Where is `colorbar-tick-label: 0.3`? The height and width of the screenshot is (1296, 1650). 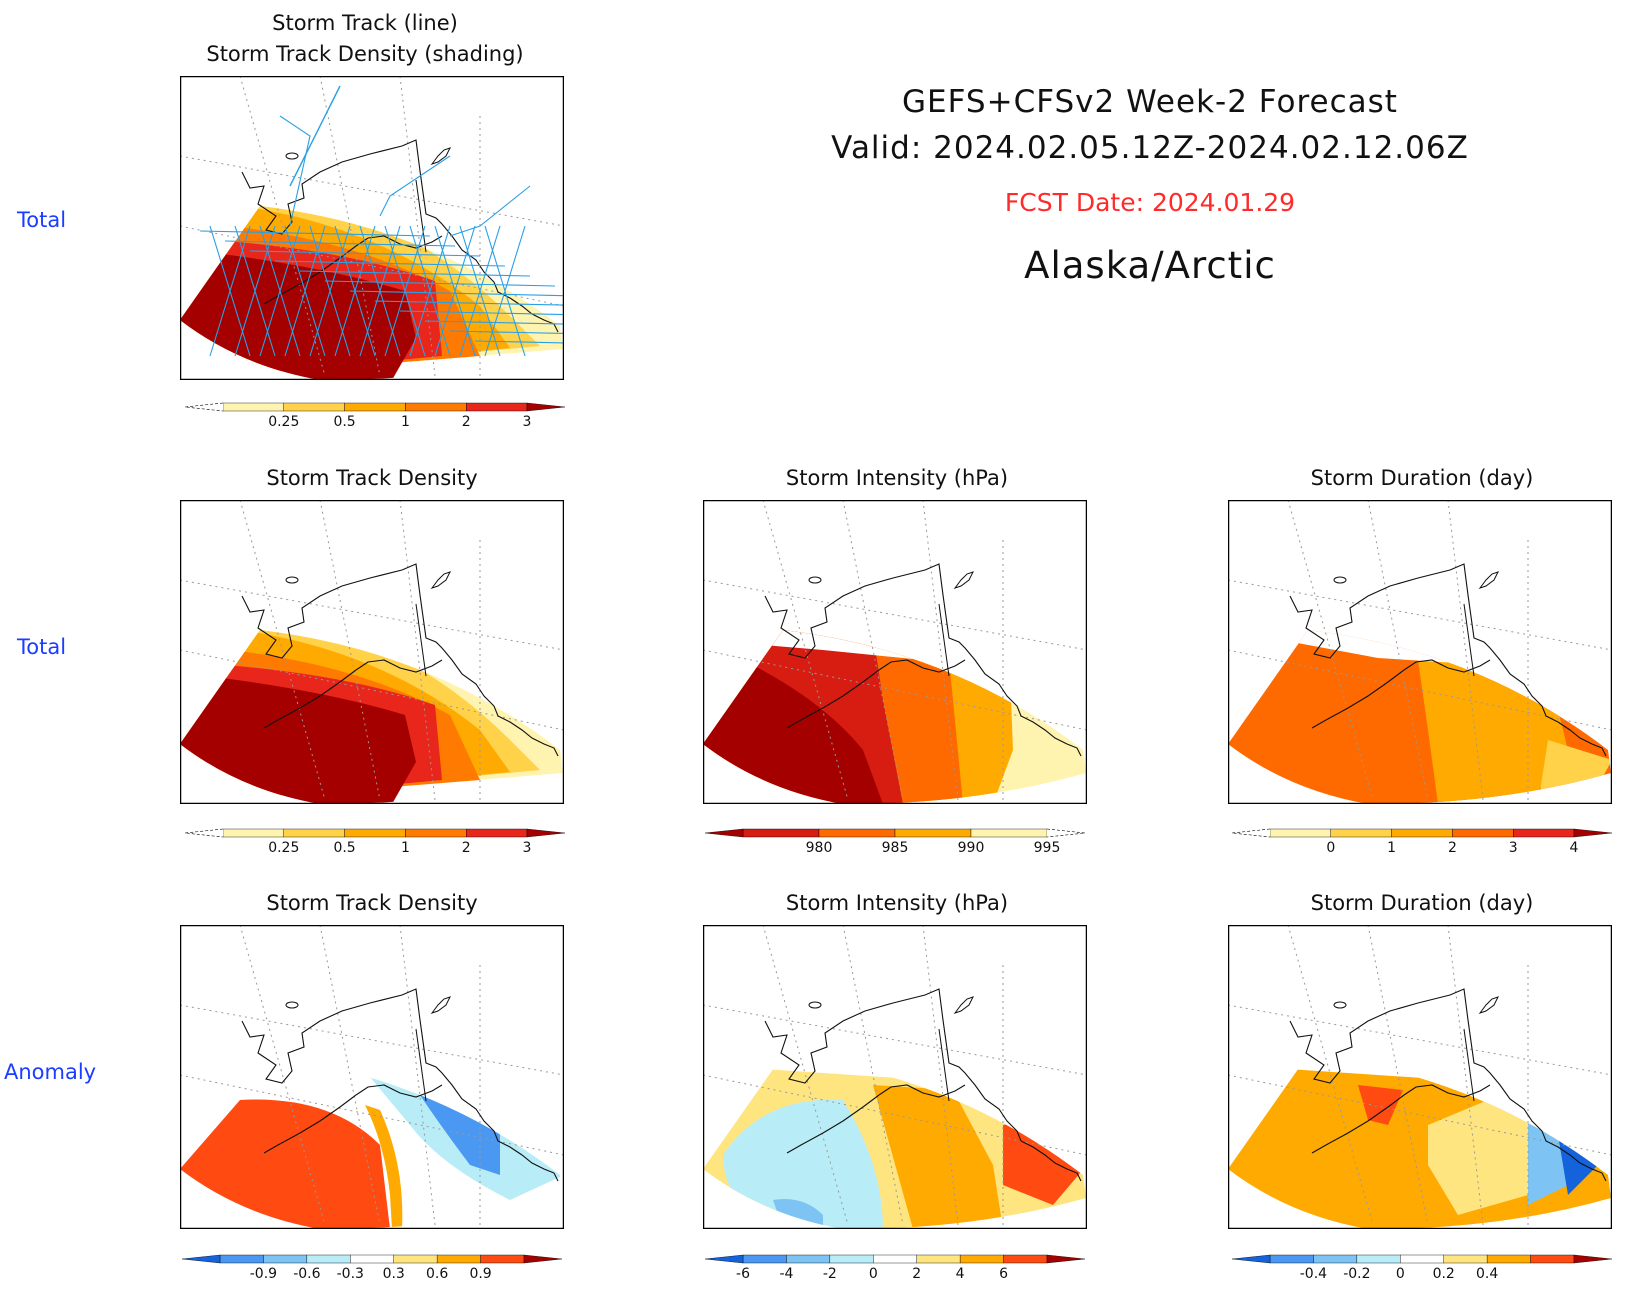 colorbar-tick-label: 0.3 is located at coordinates (394, 1274).